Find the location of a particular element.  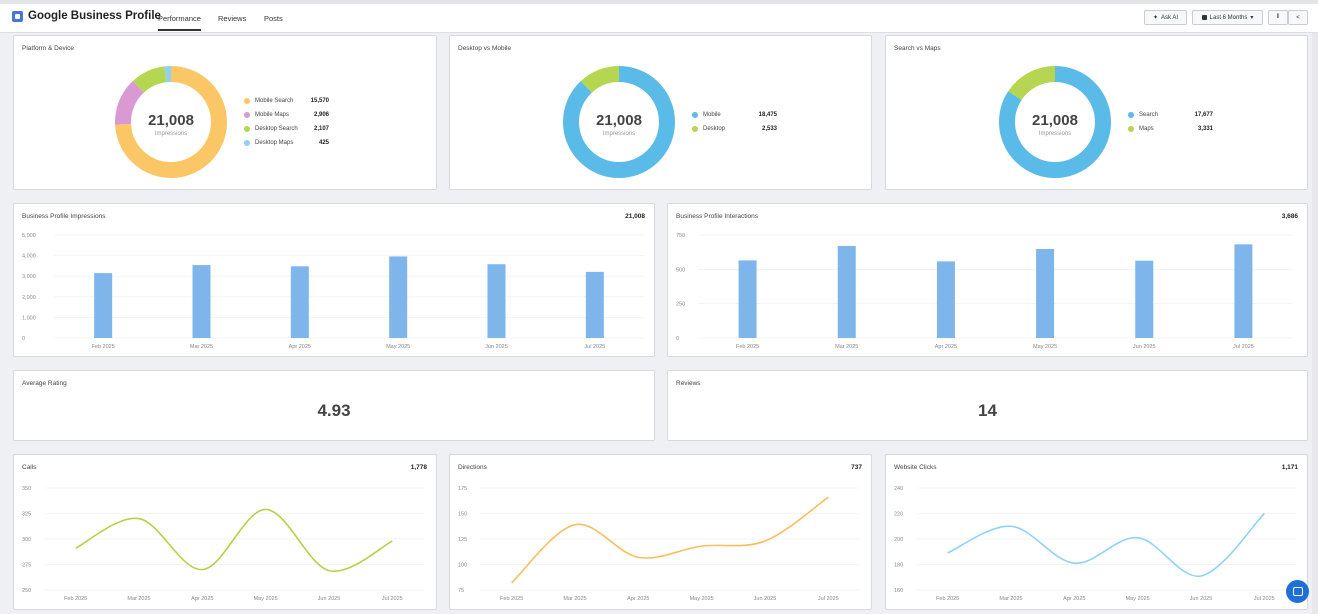

legend-item: Desktop Maps 425 is located at coordinates (286, 143).